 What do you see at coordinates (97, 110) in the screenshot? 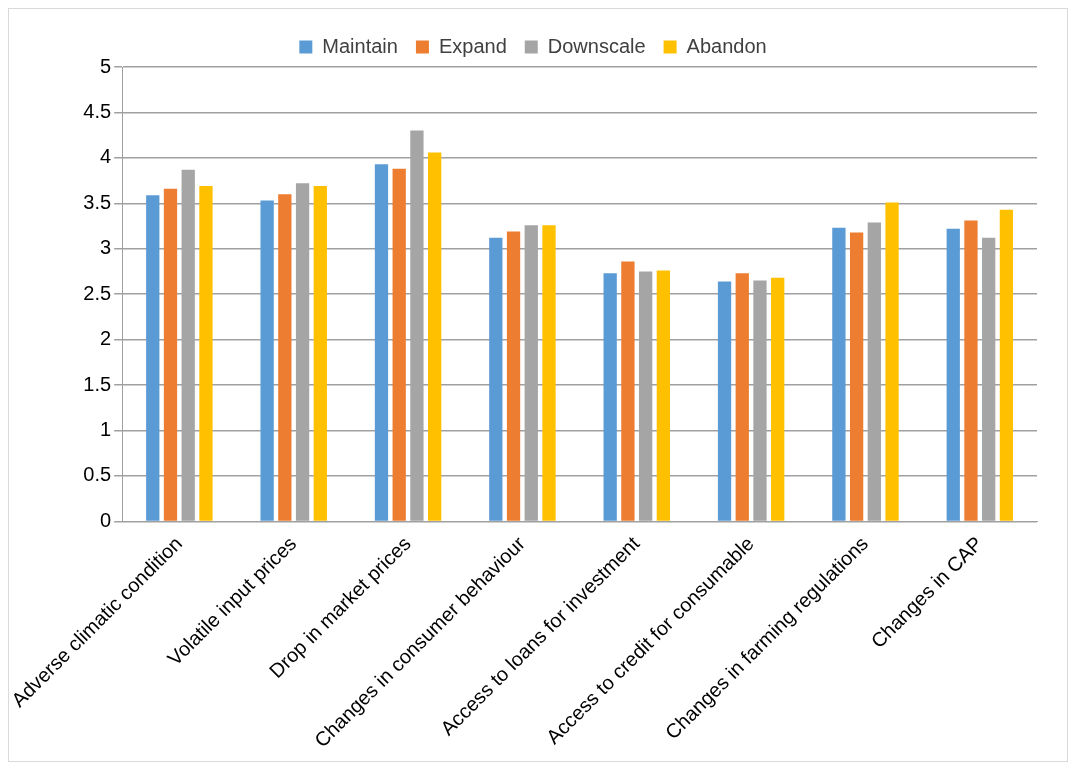
I see `y-tick-label: 4.5` at bounding box center [97, 110].